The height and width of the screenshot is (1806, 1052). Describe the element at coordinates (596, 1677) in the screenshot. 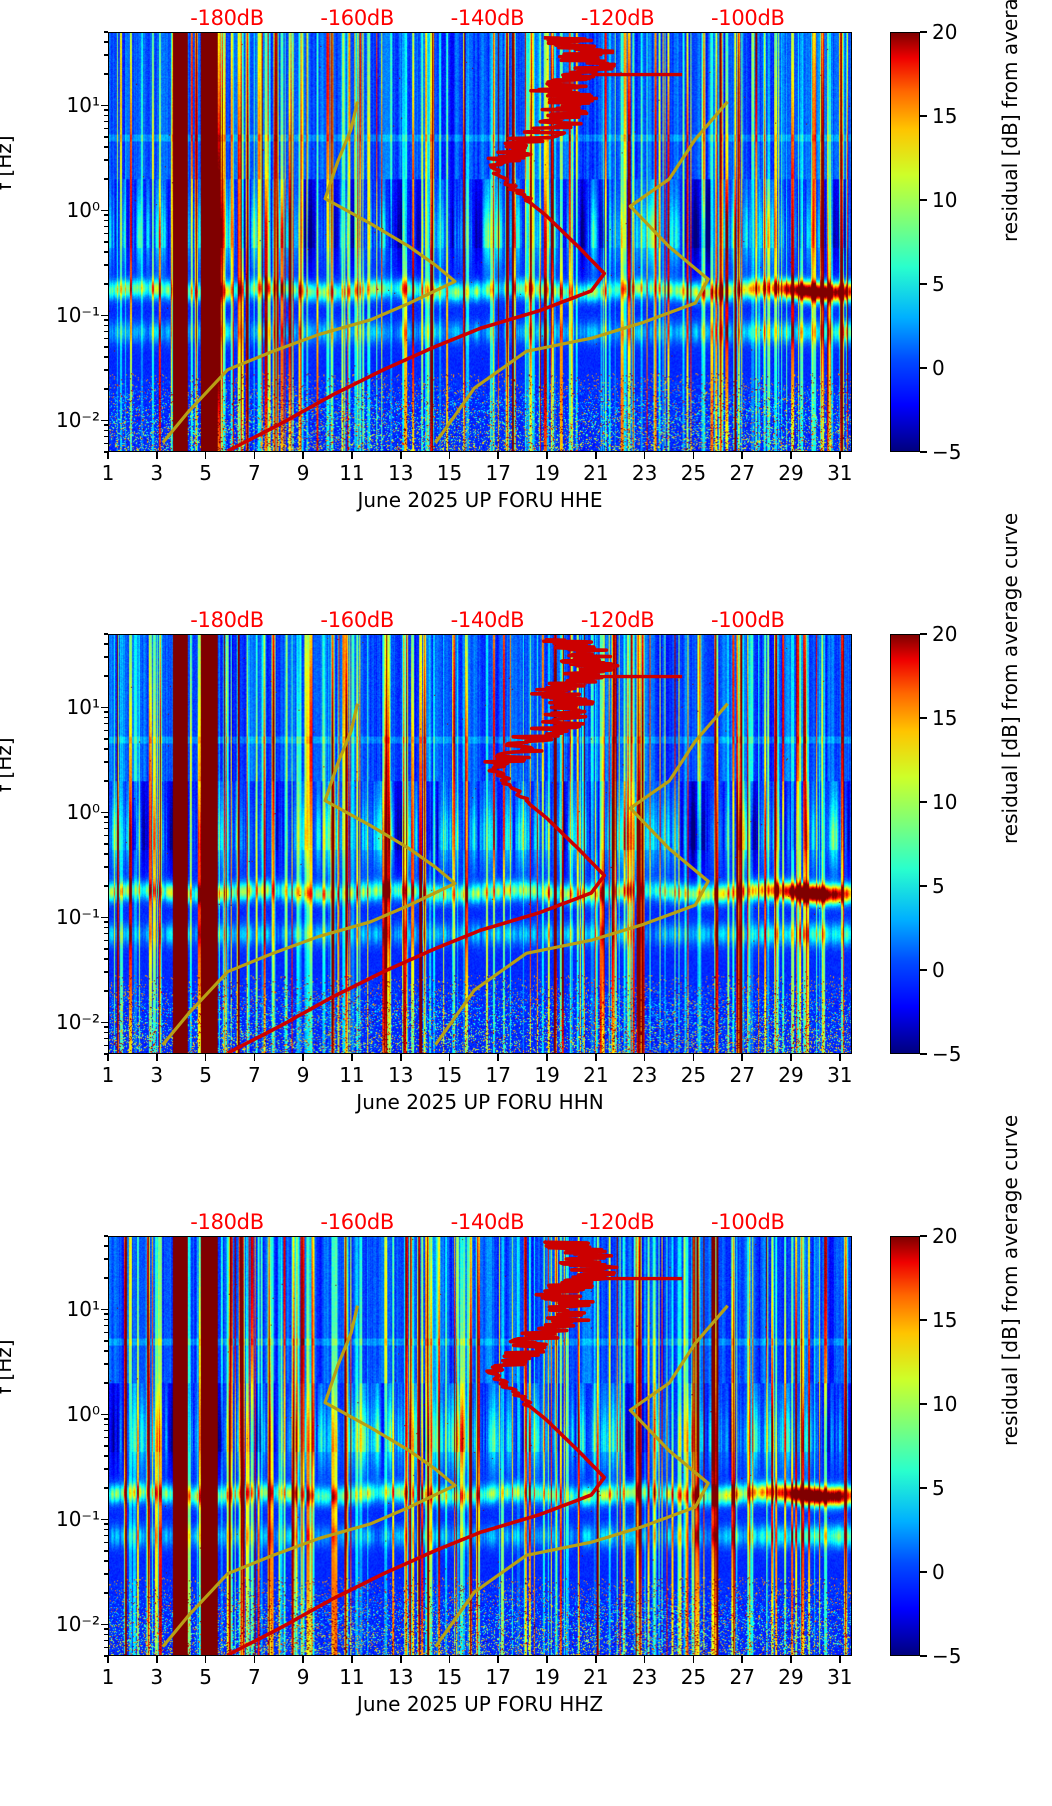

I see `x-tick-label: 21` at that location.